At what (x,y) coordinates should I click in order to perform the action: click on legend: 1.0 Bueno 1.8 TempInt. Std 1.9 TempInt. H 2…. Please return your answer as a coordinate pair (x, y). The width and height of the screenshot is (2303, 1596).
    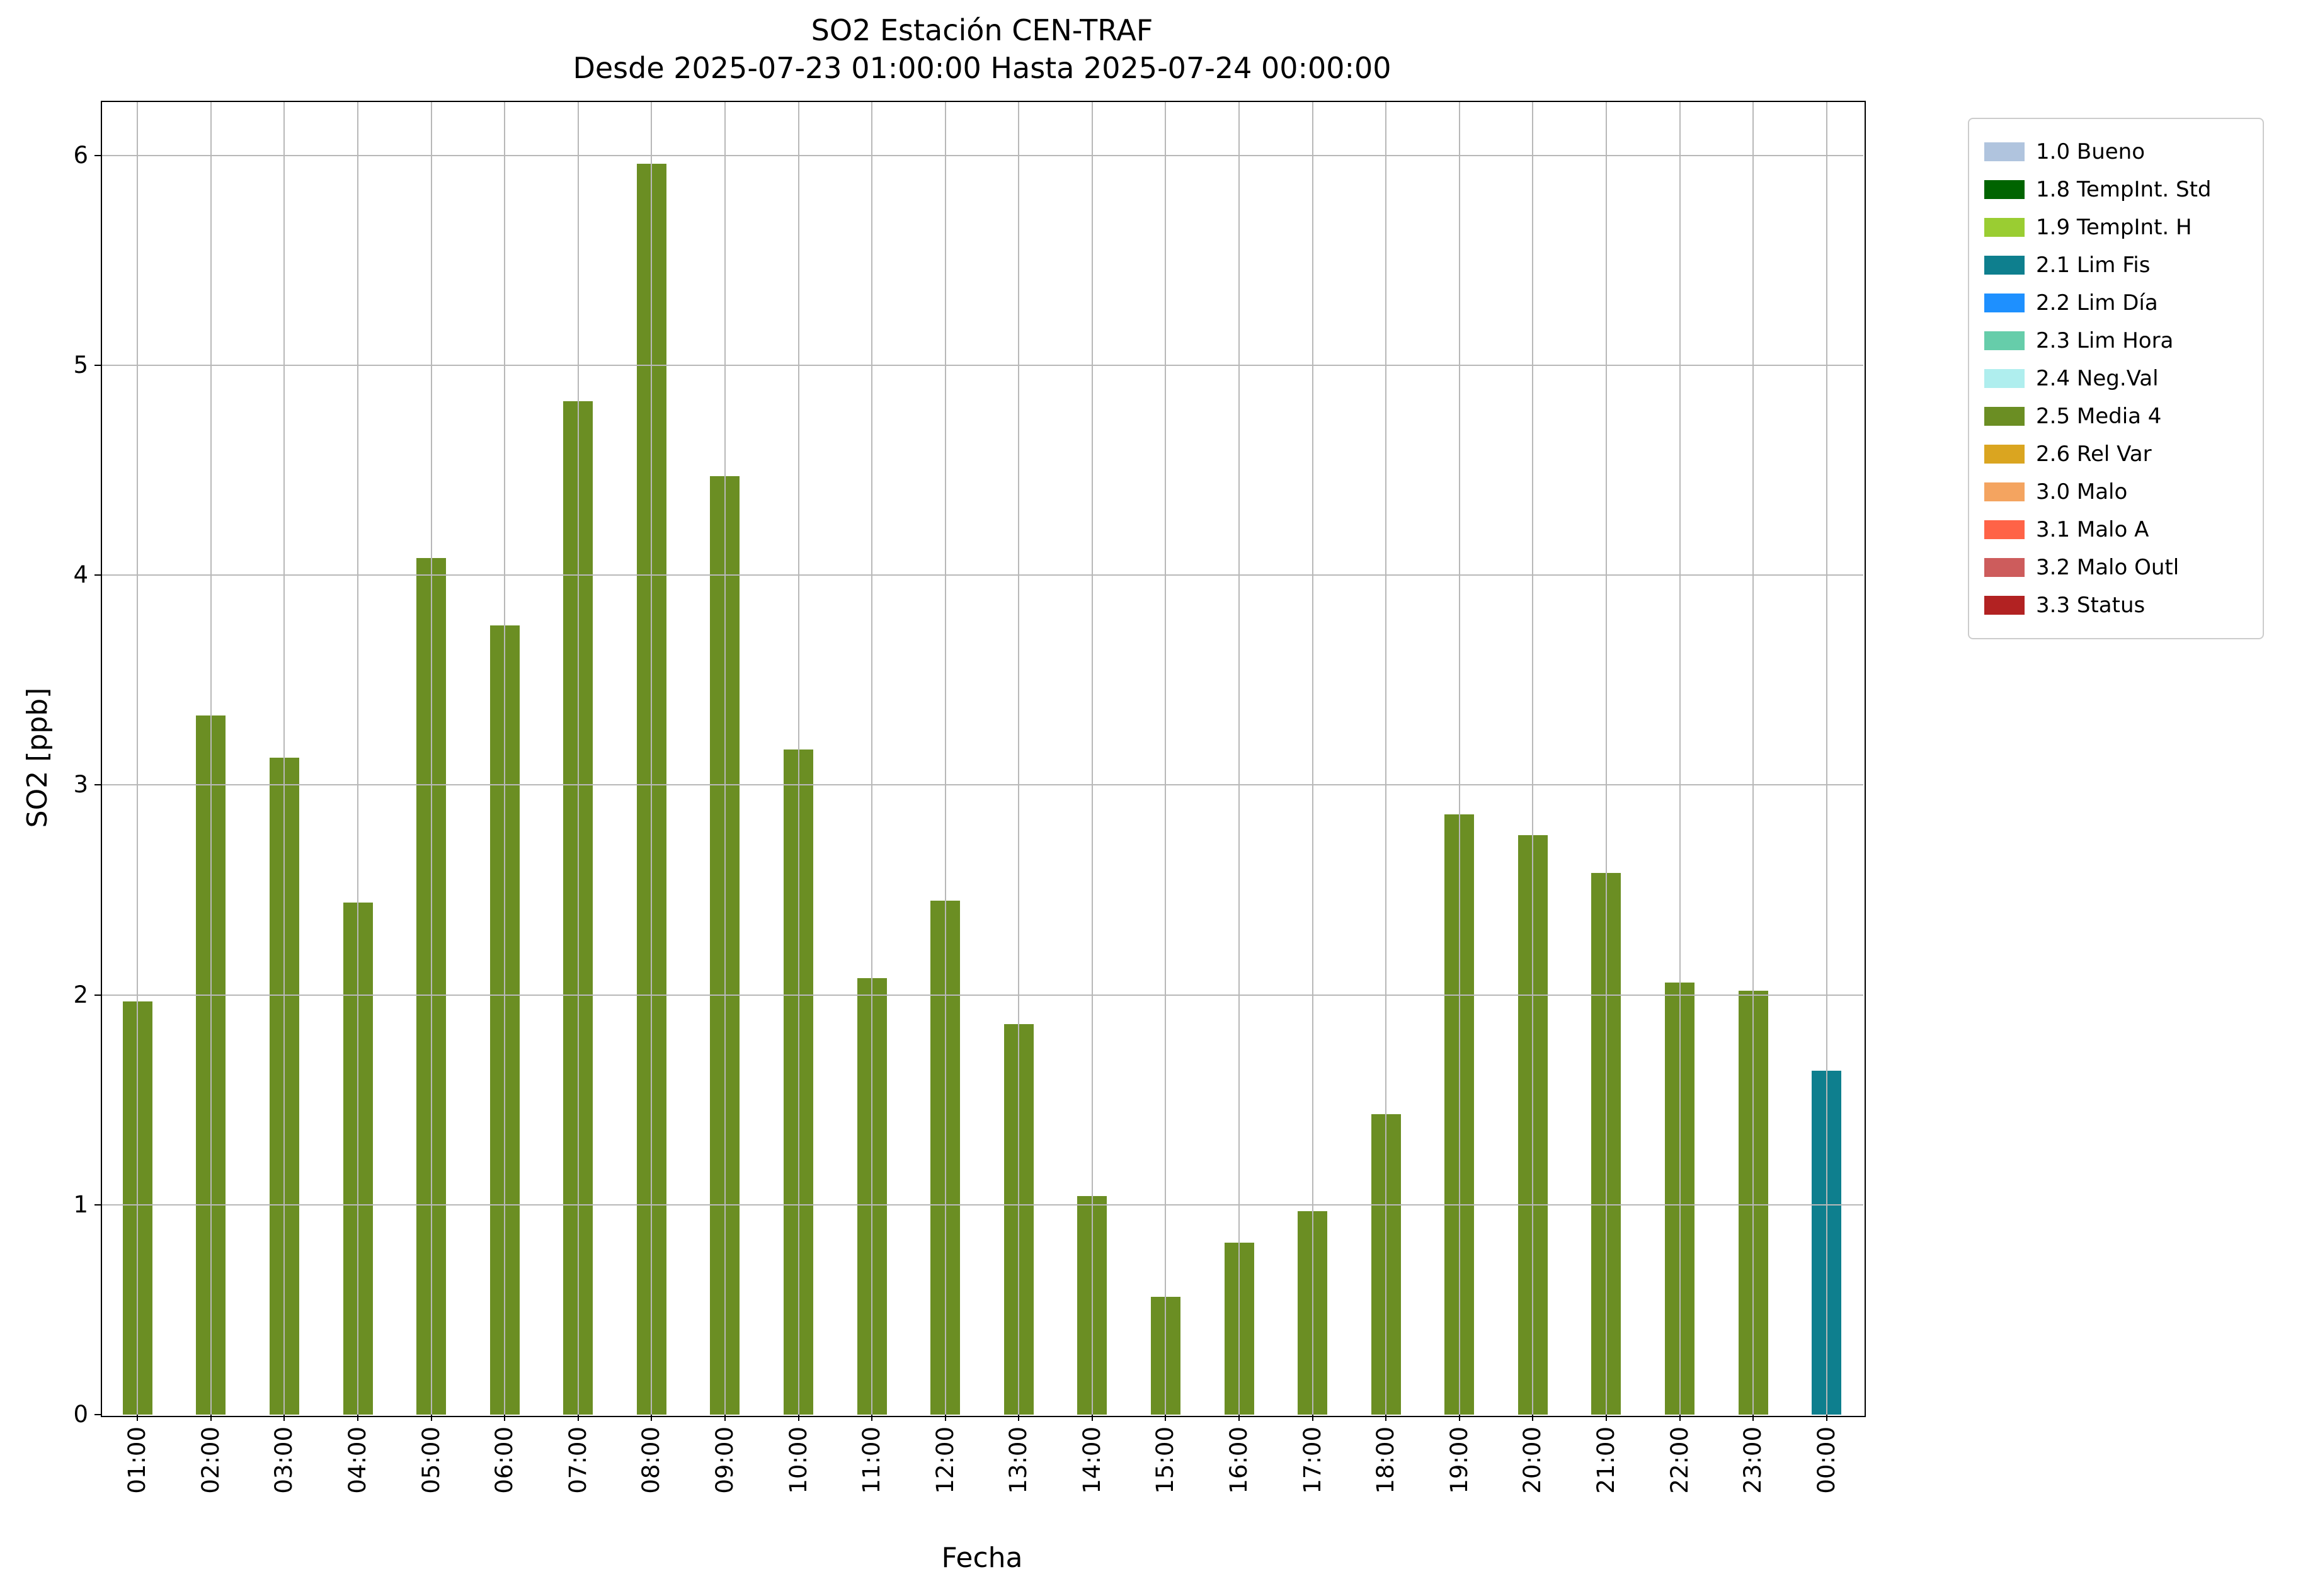
    Looking at the image, I should click on (2116, 378).